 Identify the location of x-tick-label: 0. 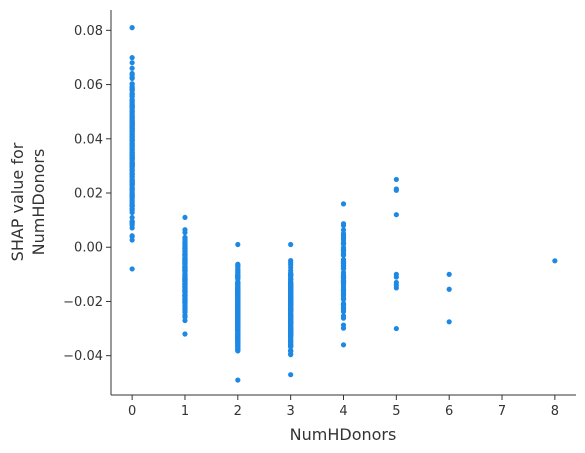
(132, 411).